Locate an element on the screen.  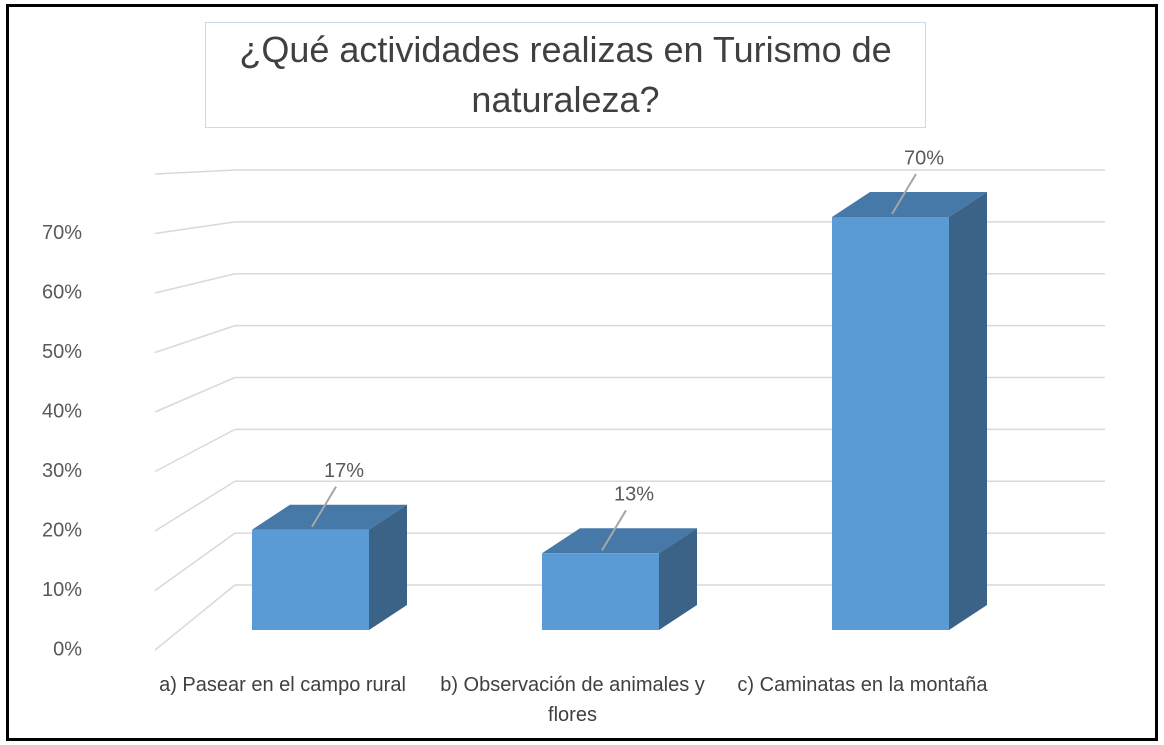
x-tick-label: a) Pasear en el campo rural is located at coordinates (282, 685).